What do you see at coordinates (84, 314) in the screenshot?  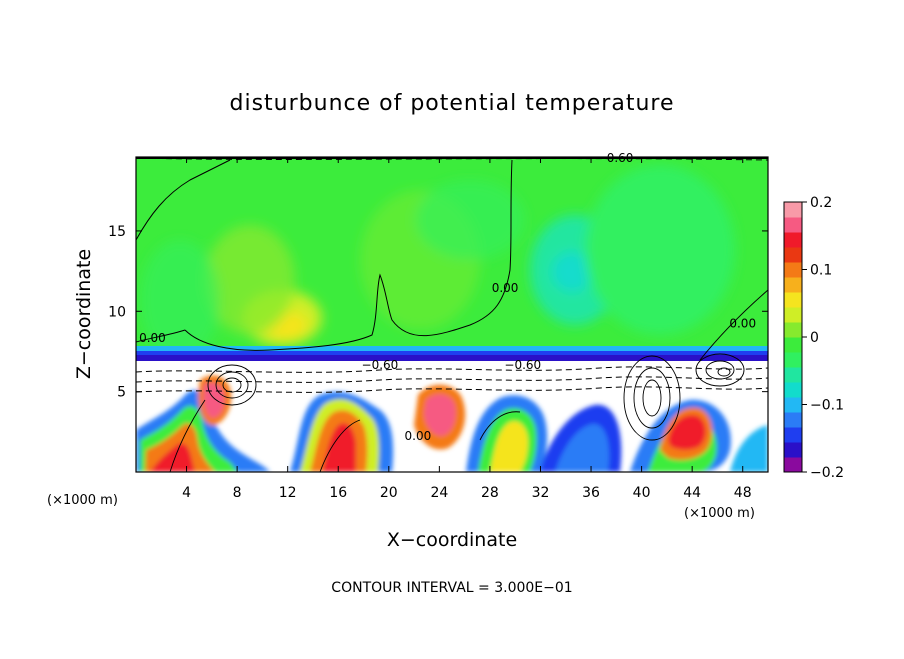 I see `y-axis-label: Z−coordinate` at bounding box center [84, 314].